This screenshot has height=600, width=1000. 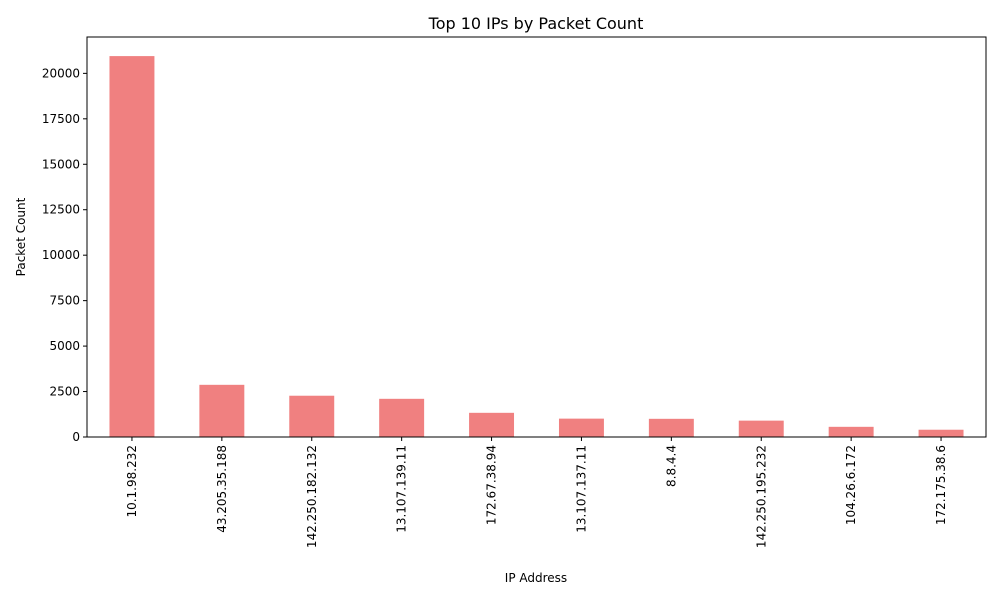 I want to click on x-tick-label: 142.250.182.132, so click(x=312, y=496).